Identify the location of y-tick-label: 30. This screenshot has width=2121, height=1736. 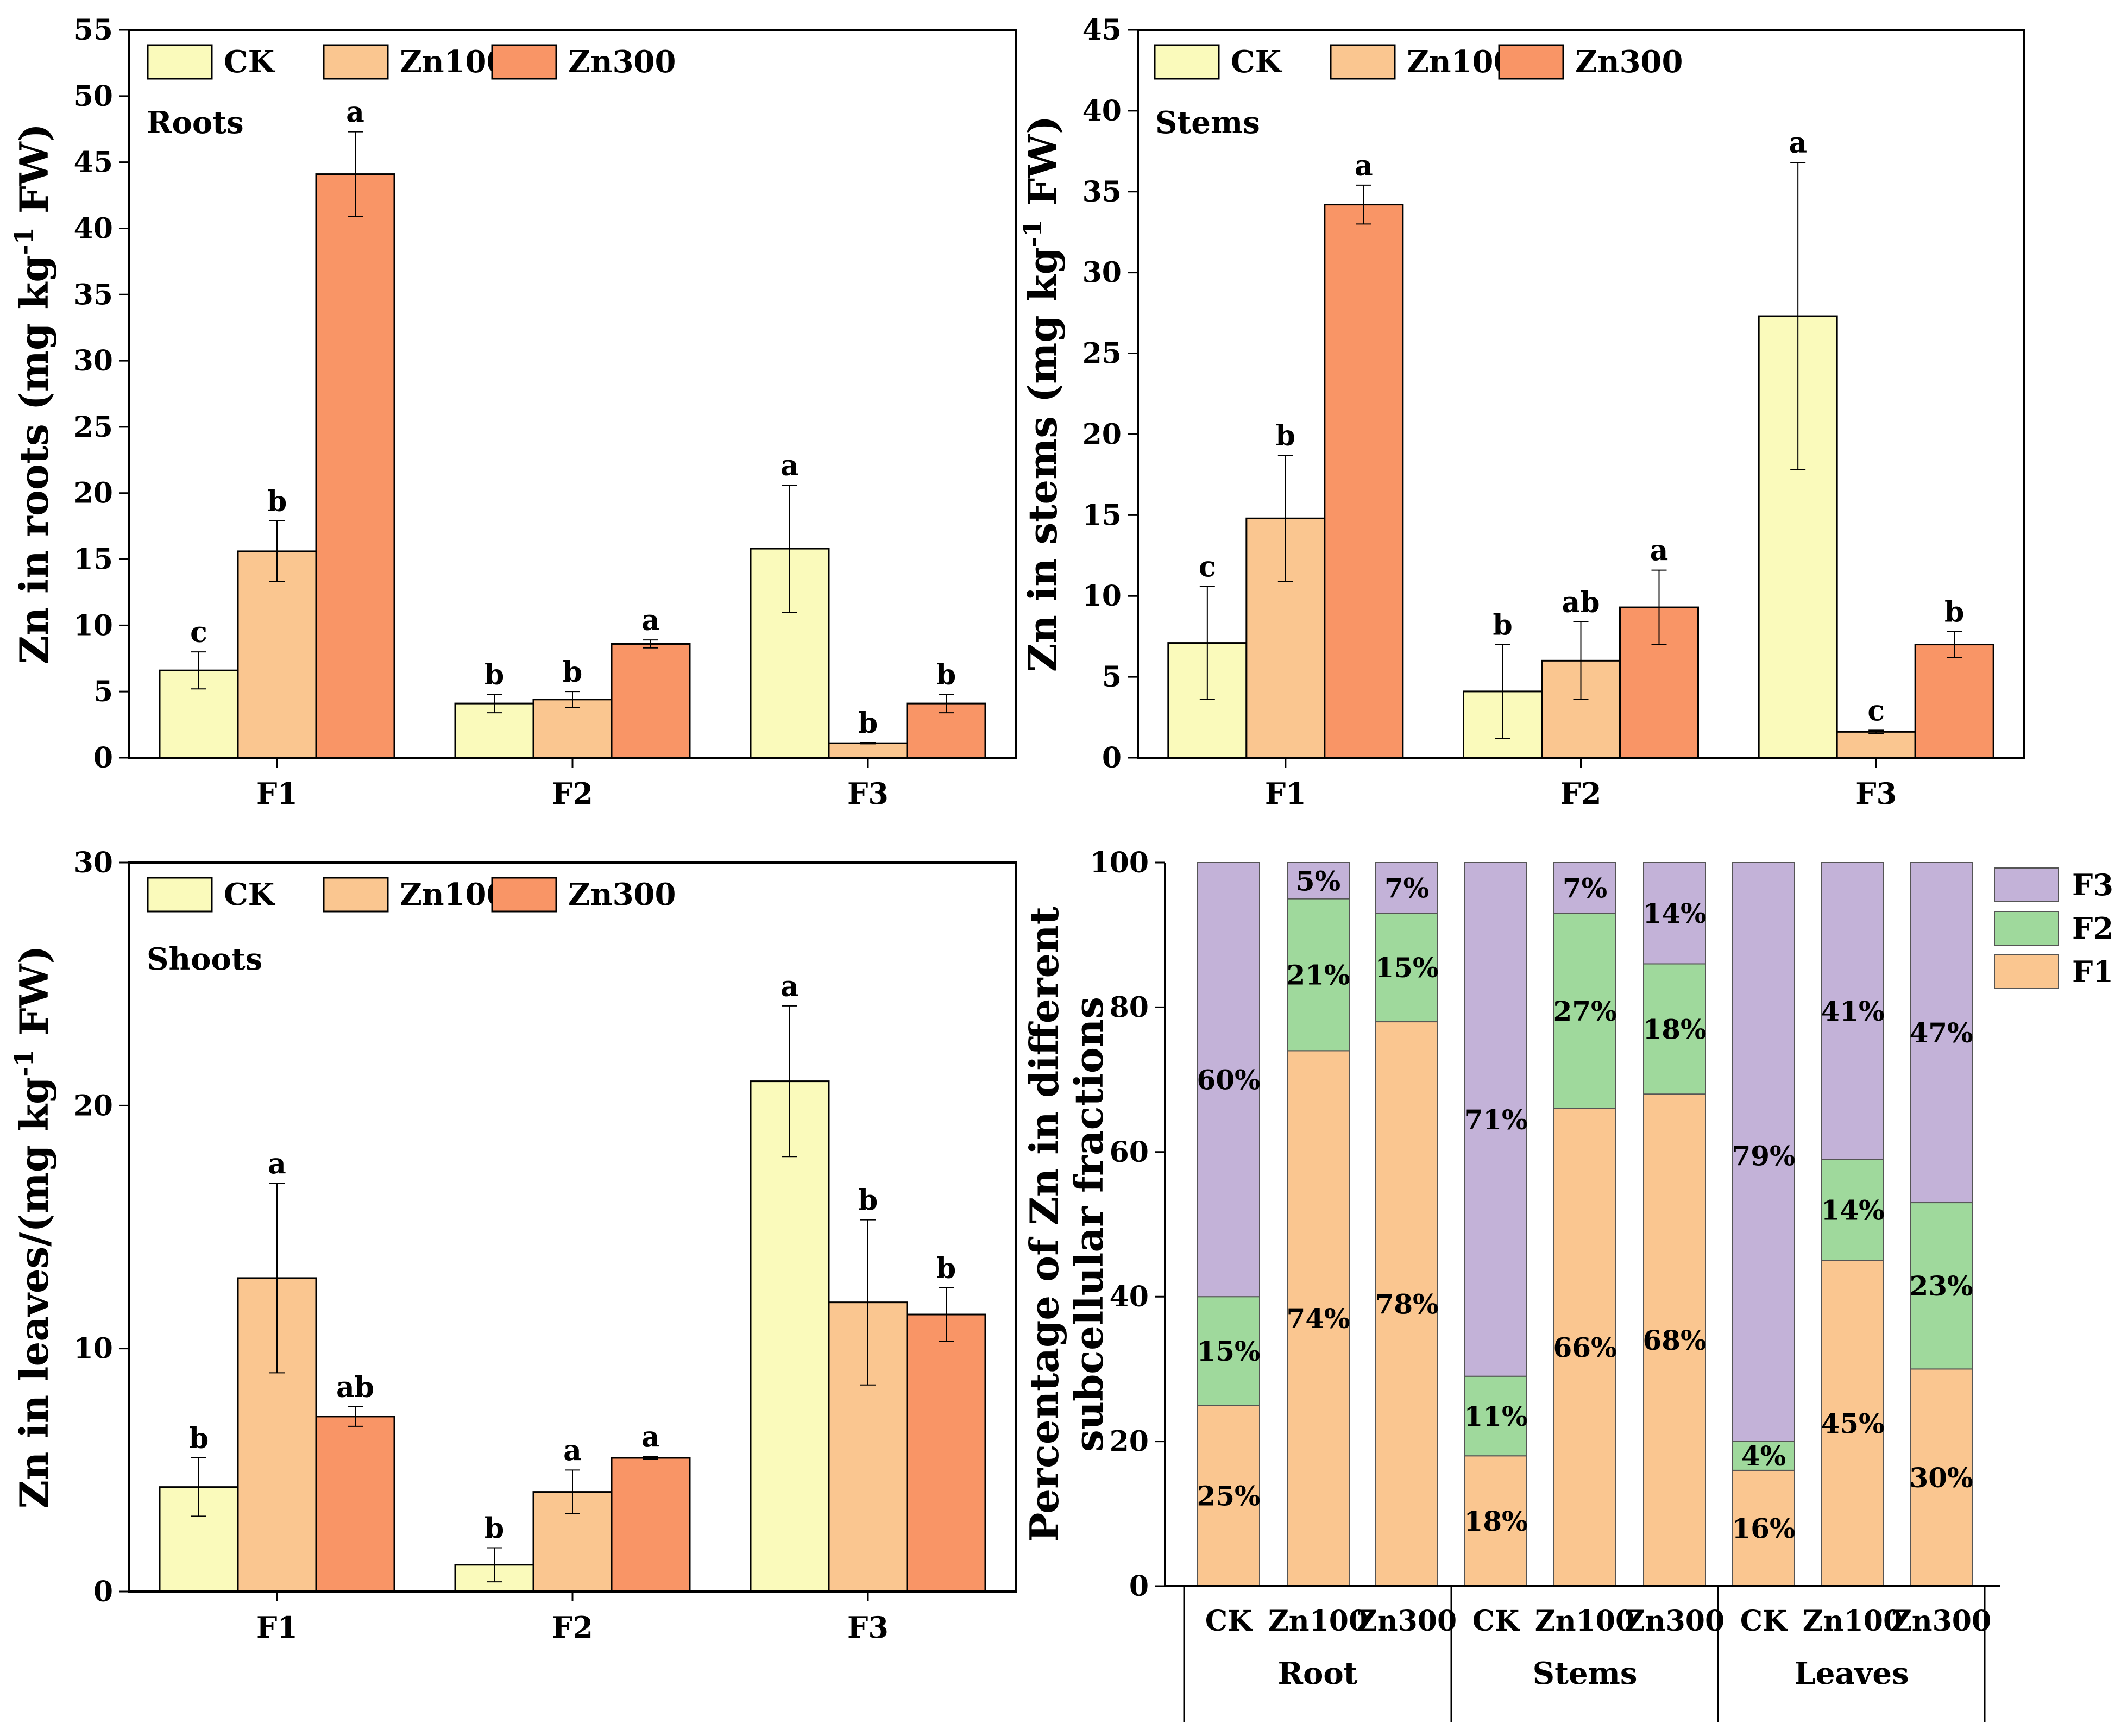
(93, 862).